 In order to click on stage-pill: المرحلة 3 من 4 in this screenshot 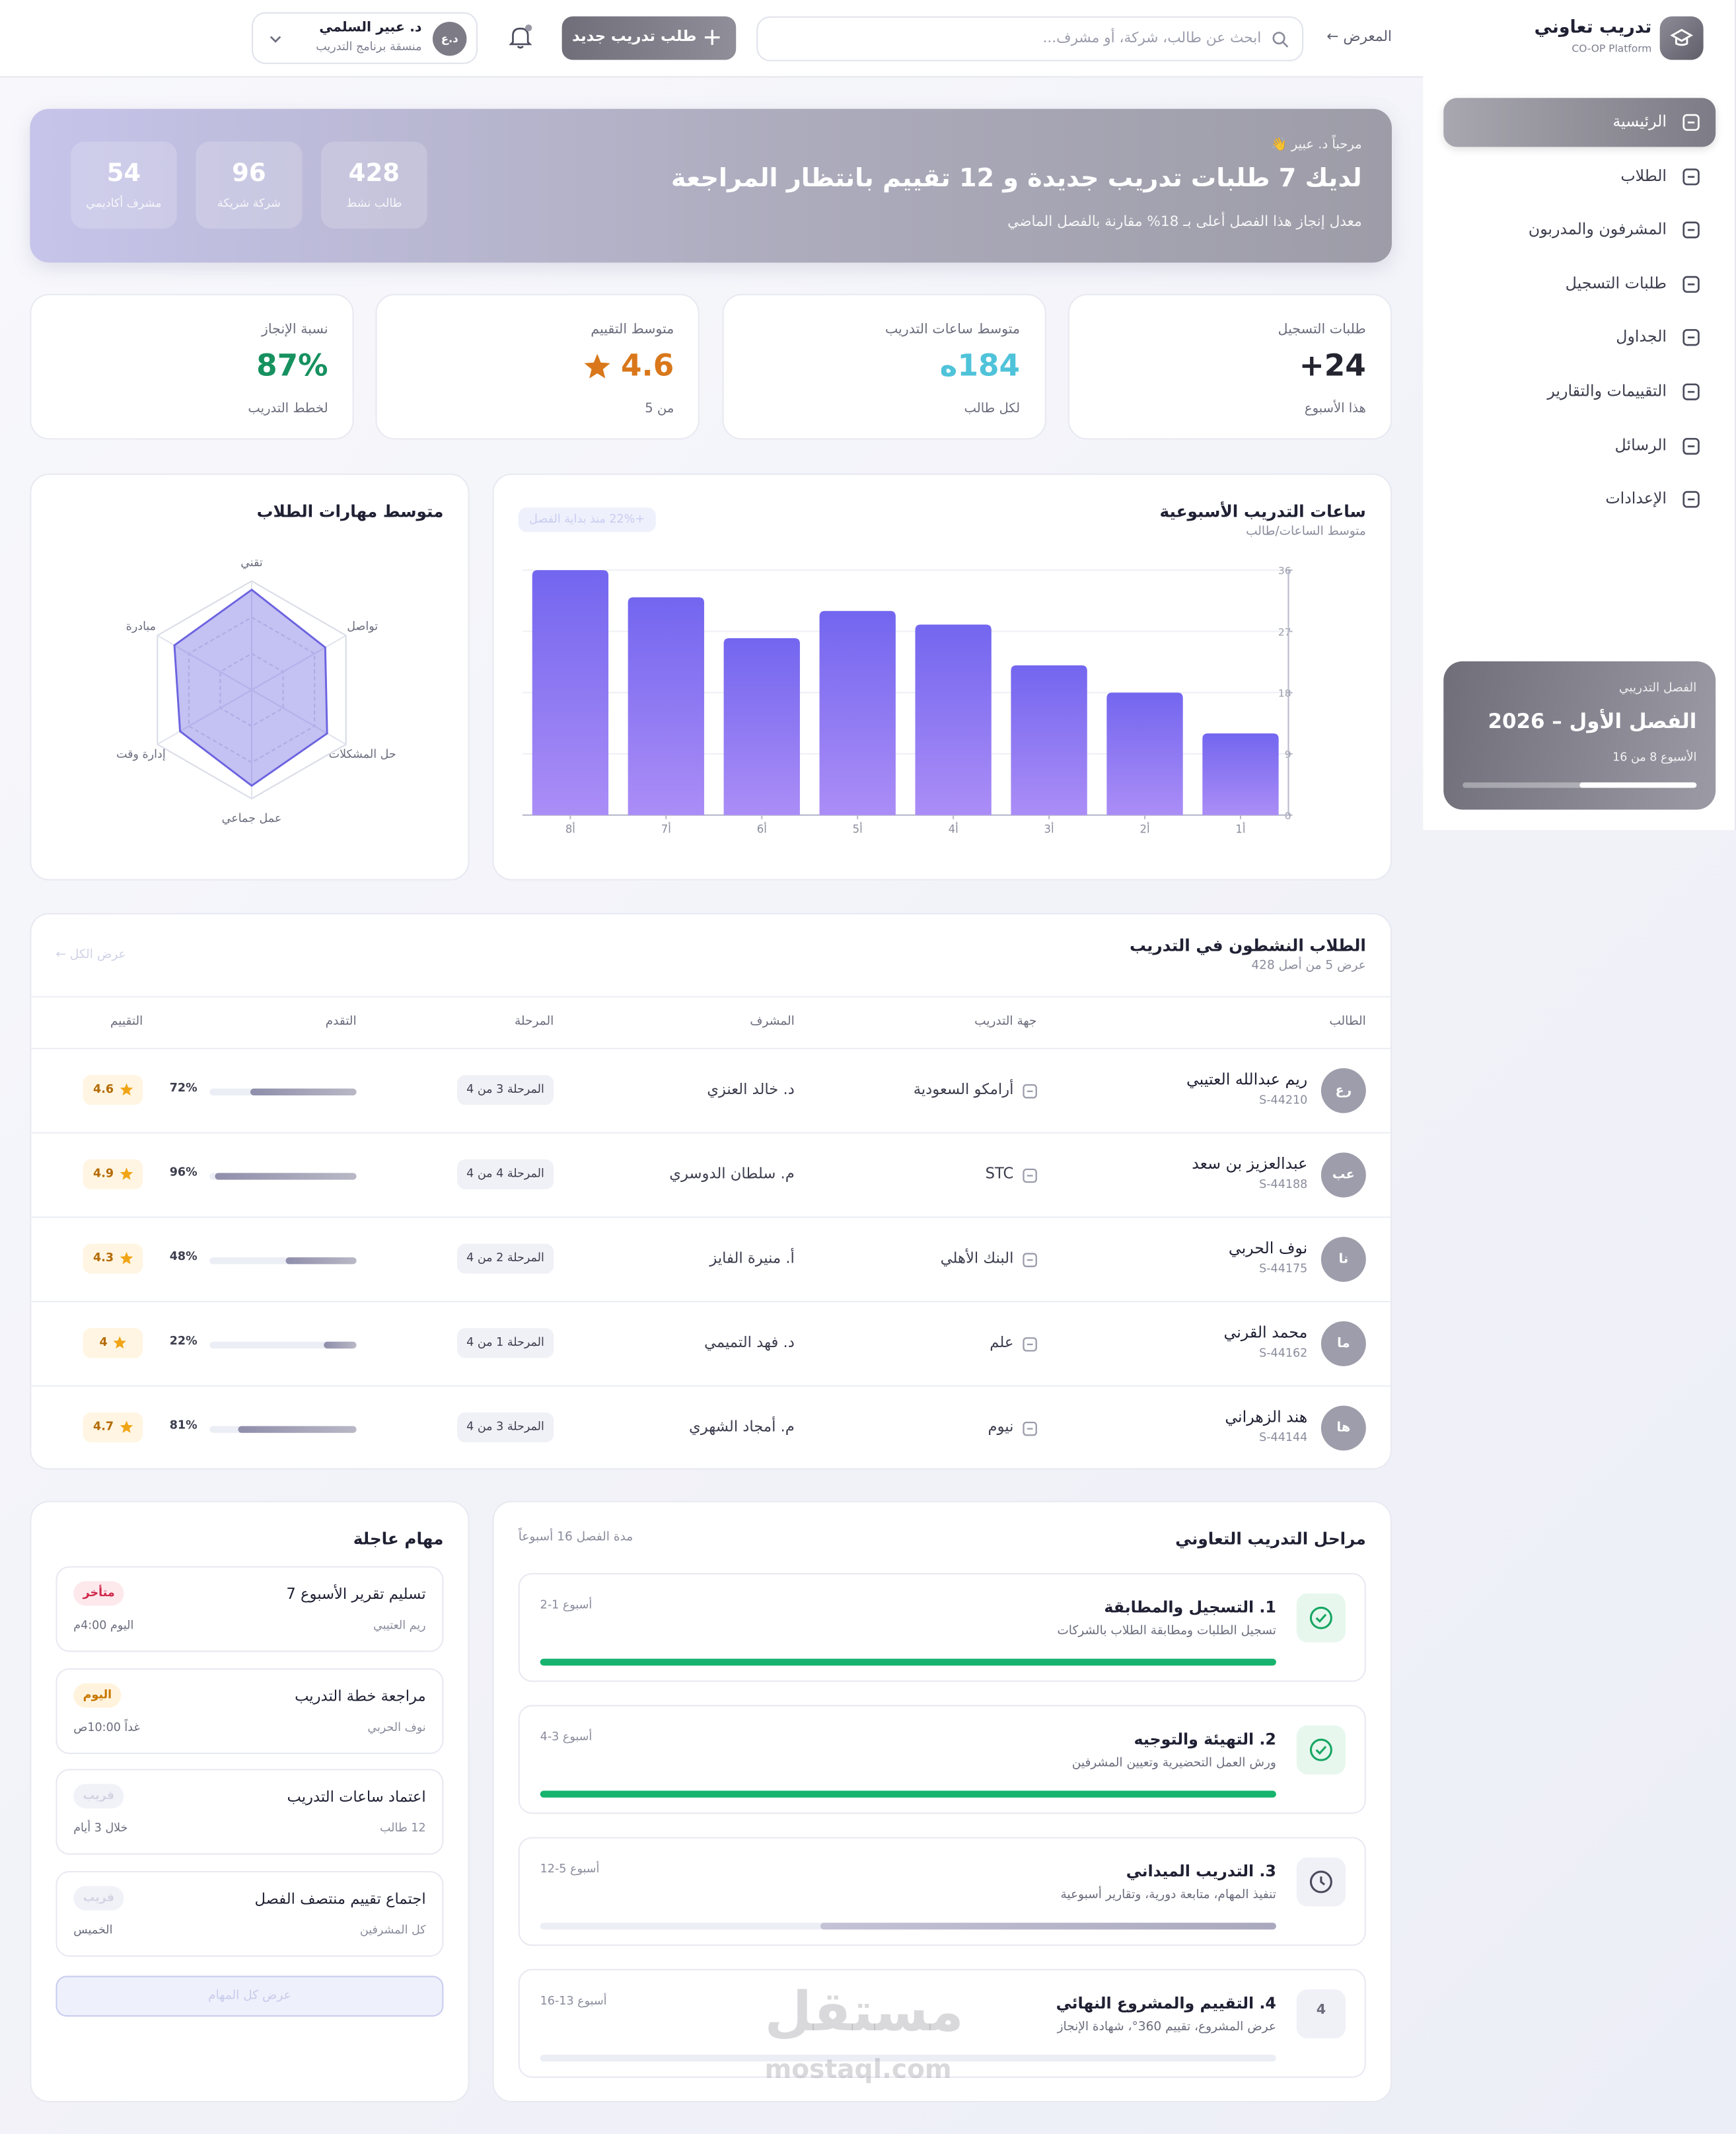, I will do `click(505, 1090)`.